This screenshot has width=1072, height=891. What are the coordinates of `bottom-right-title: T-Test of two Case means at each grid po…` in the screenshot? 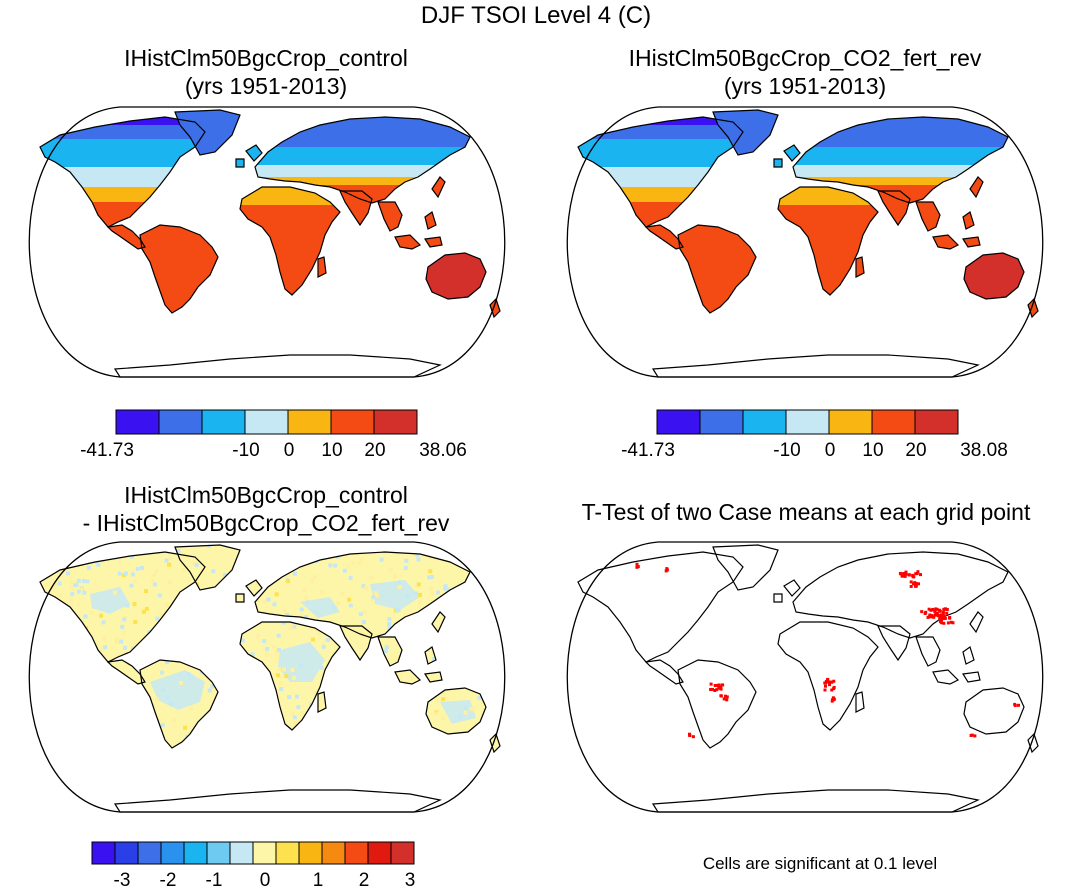 It's located at (806, 512).